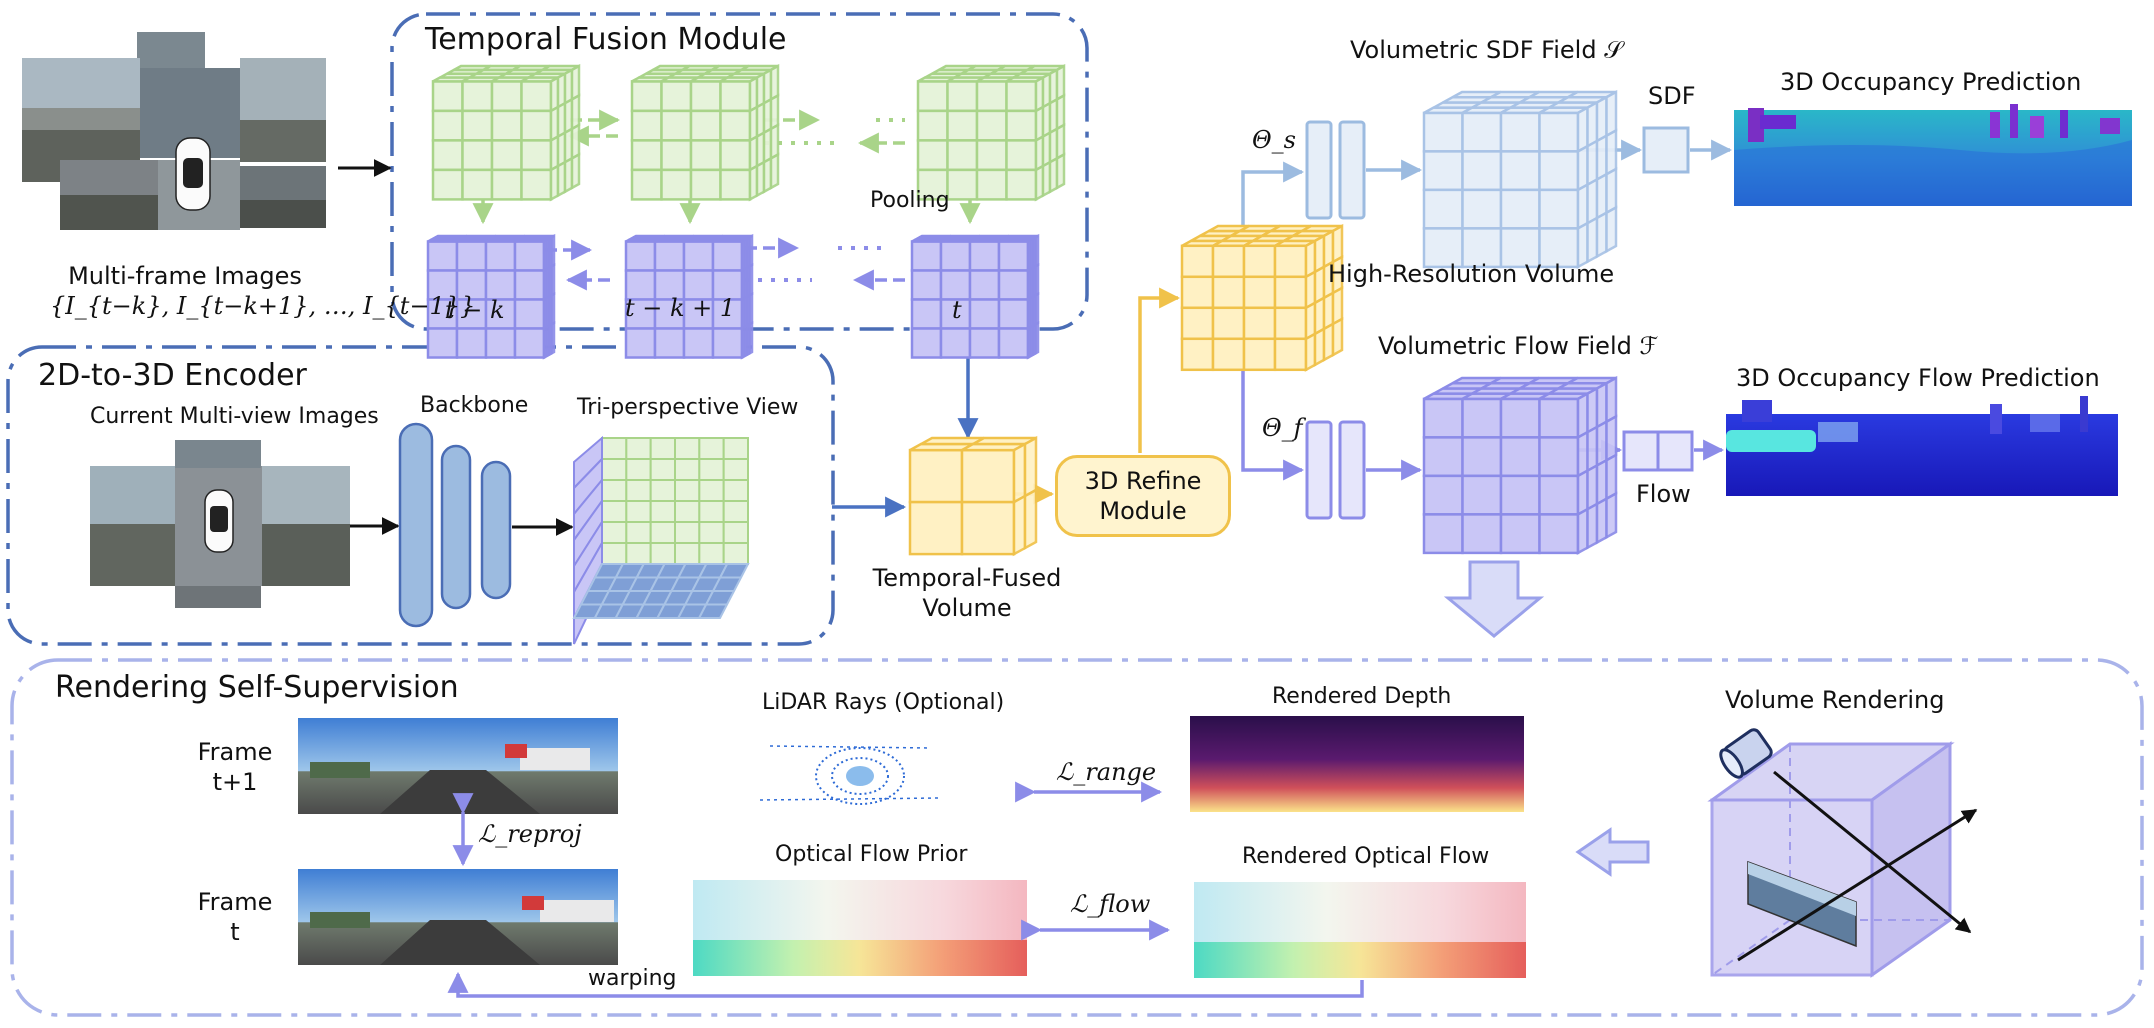 This screenshot has width=2154, height=1028. What do you see at coordinates (1362, 696) in the screenshot?
I see `rendered-depth-label: Rendered Depth` at bounding box center [1362, 696].